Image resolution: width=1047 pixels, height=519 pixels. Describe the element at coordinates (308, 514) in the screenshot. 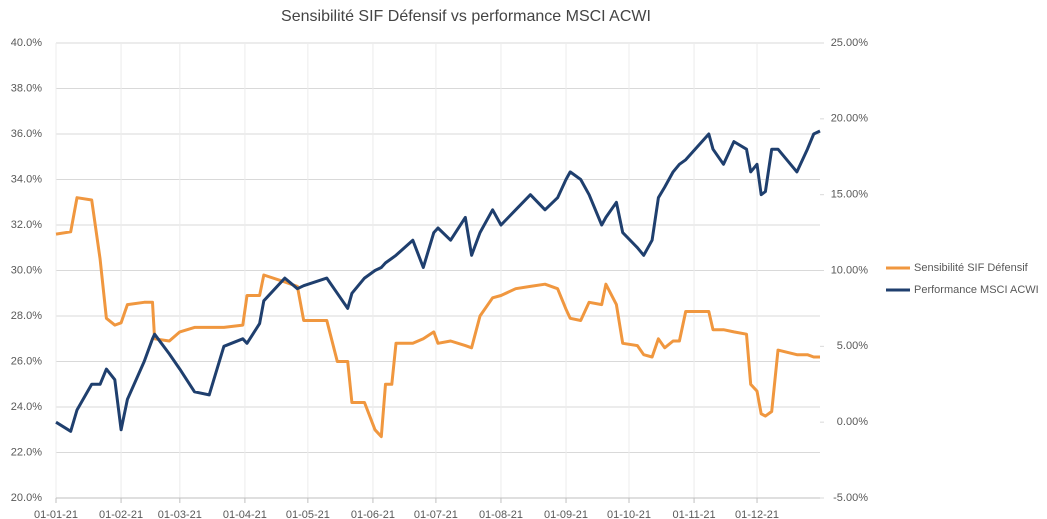

I see `x-tick-label: 01-05-21` at that location.